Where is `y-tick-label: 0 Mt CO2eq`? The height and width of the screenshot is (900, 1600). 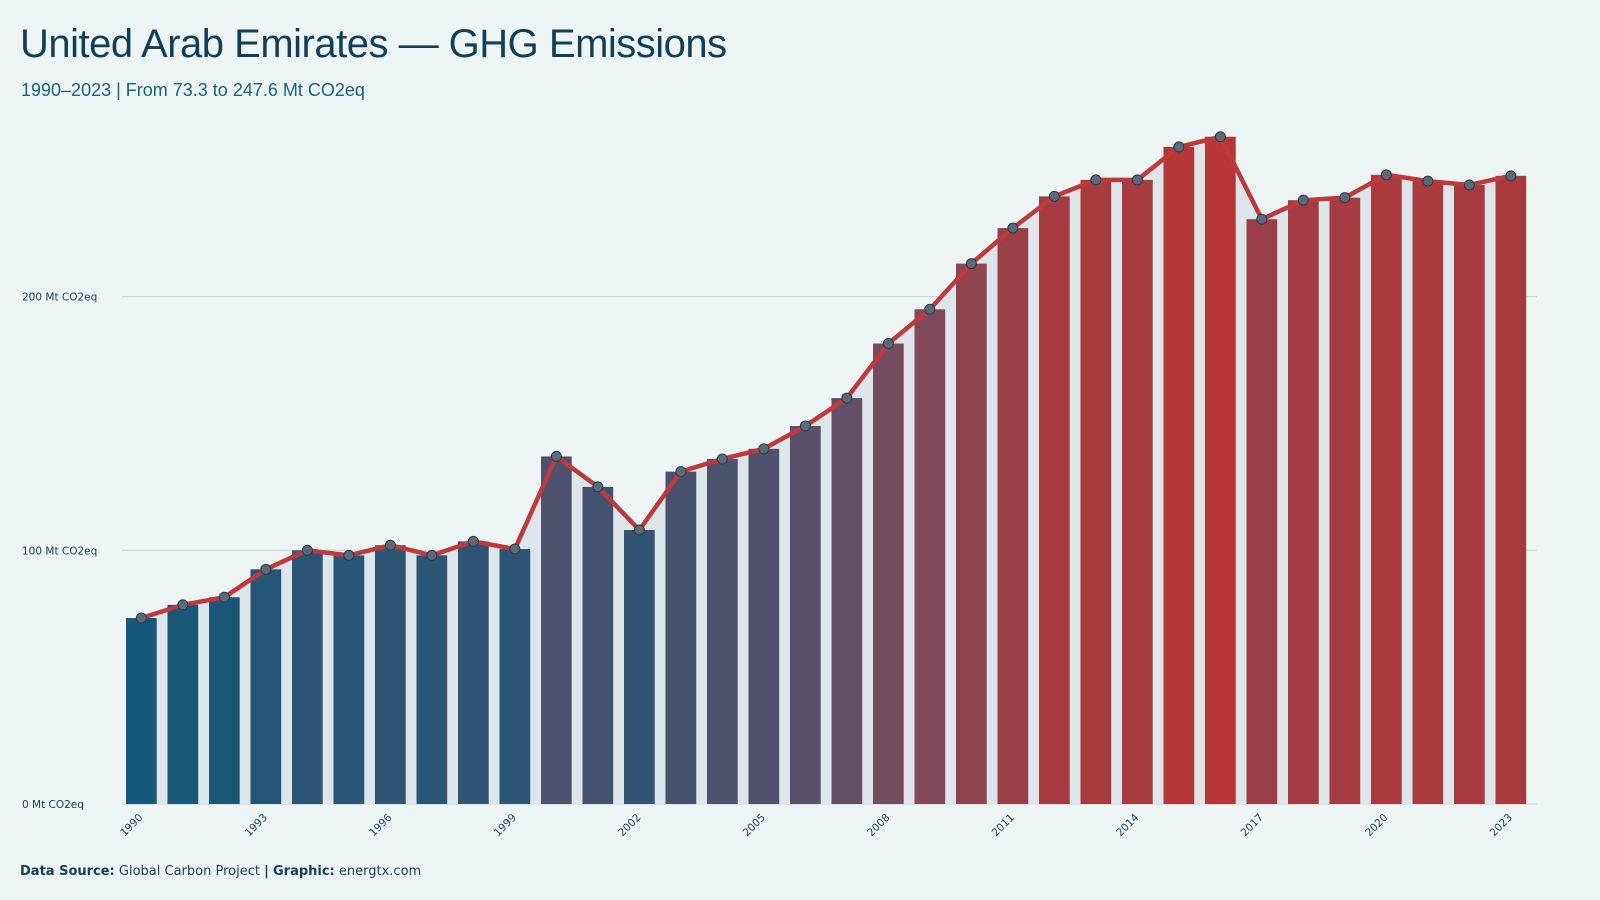
y-tick-label: 0 Mt CO2eq is located at coordinates (53, 805).